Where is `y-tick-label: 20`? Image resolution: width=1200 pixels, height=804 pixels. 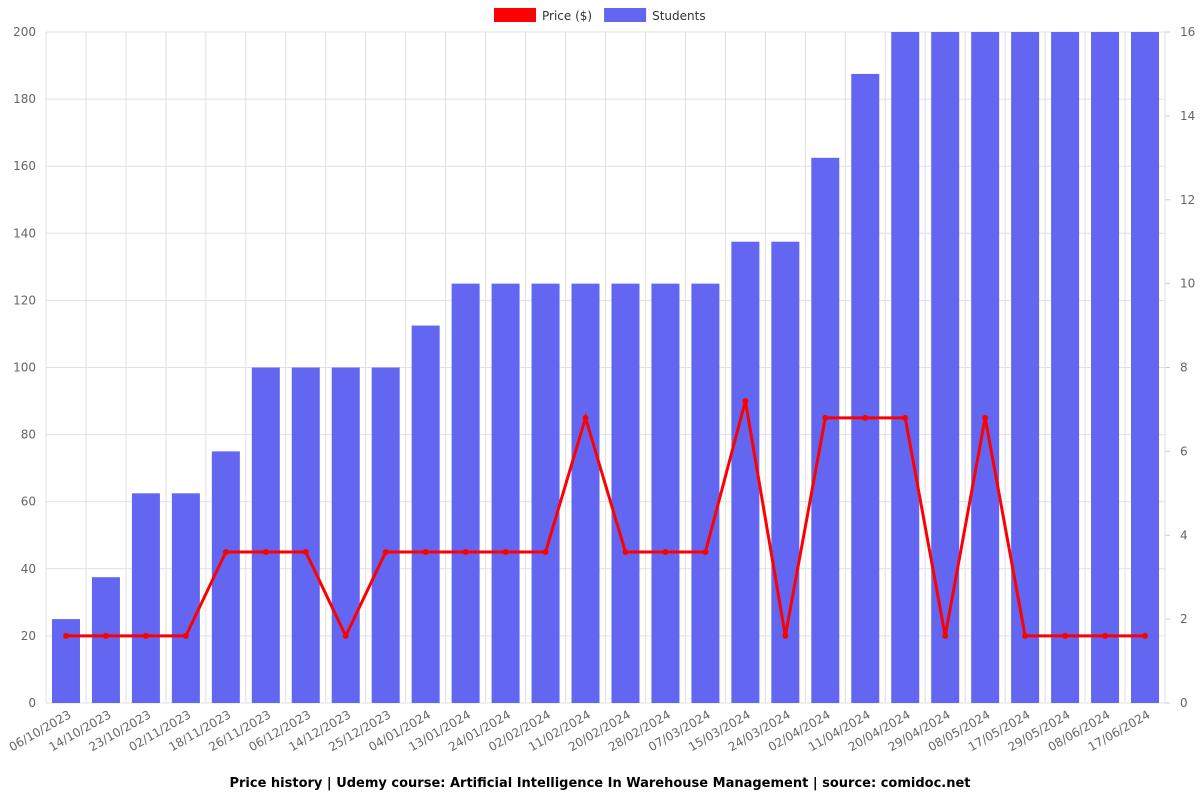 y-tick-label: 20 is located at coordinates (28, 636).